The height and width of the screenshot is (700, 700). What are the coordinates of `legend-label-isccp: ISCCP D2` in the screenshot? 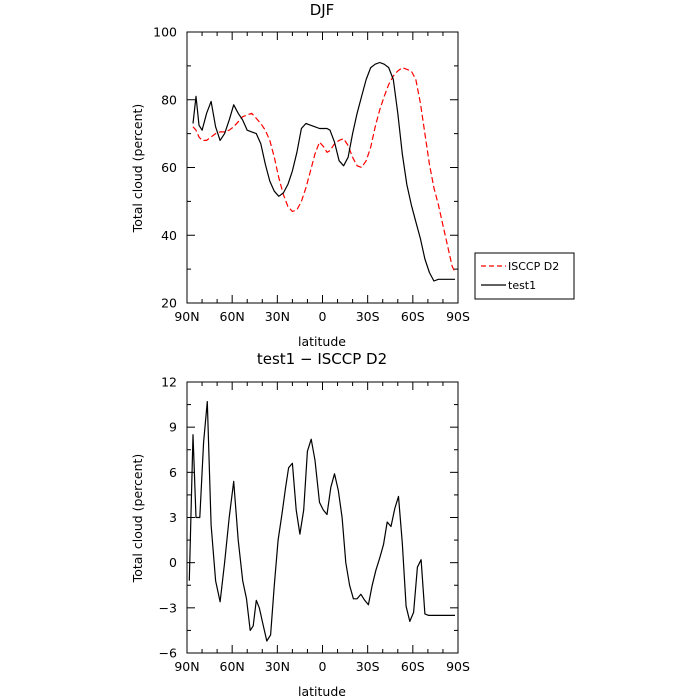 It's located at (533, 266).